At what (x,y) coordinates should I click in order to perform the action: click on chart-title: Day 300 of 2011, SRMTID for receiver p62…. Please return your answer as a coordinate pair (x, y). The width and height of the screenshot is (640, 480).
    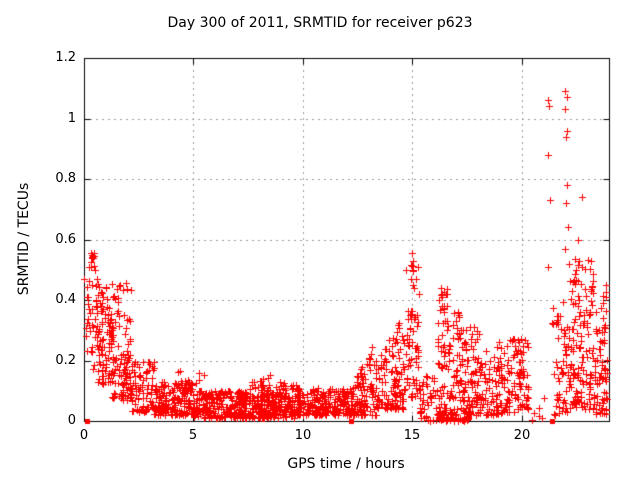
    Looking at the image, I should click on (320, 23).